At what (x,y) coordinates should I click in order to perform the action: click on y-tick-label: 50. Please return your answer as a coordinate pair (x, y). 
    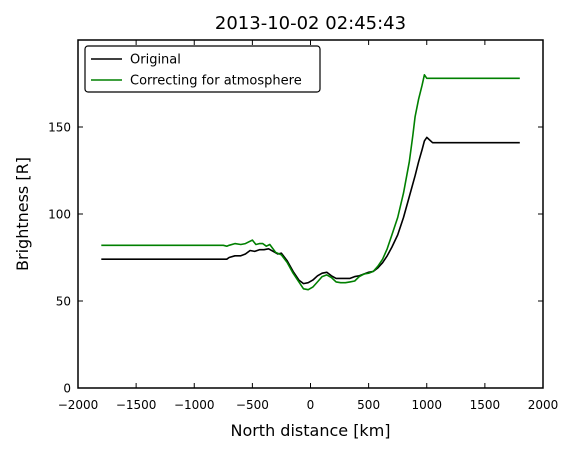
    Looking at the image, I should click on (63, 302).